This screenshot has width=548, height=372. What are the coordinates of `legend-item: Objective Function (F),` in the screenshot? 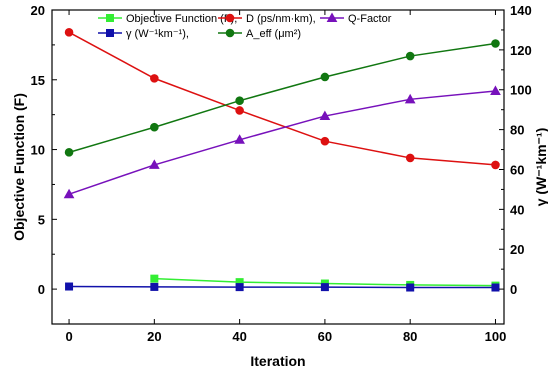 It's located at (167, 19).